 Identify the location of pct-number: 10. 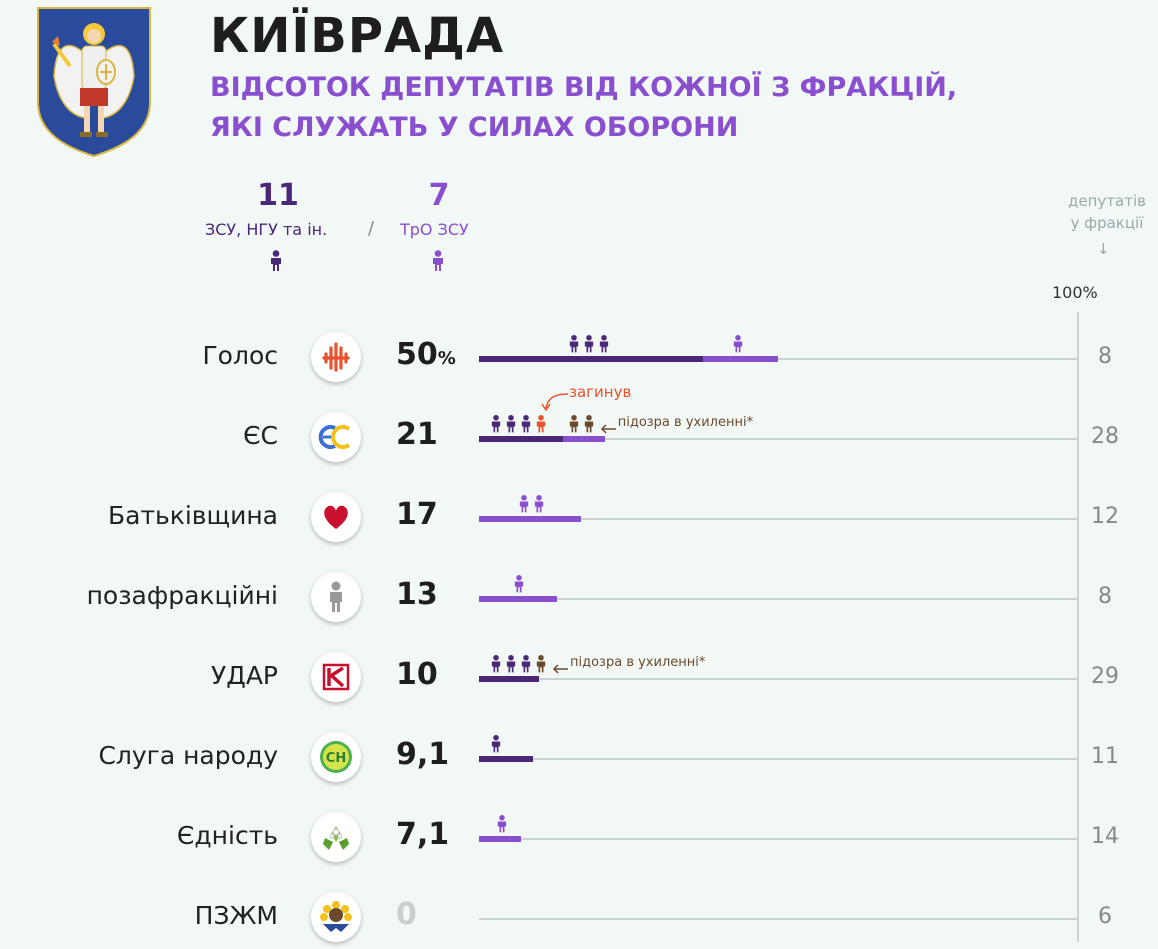
(417, 674).